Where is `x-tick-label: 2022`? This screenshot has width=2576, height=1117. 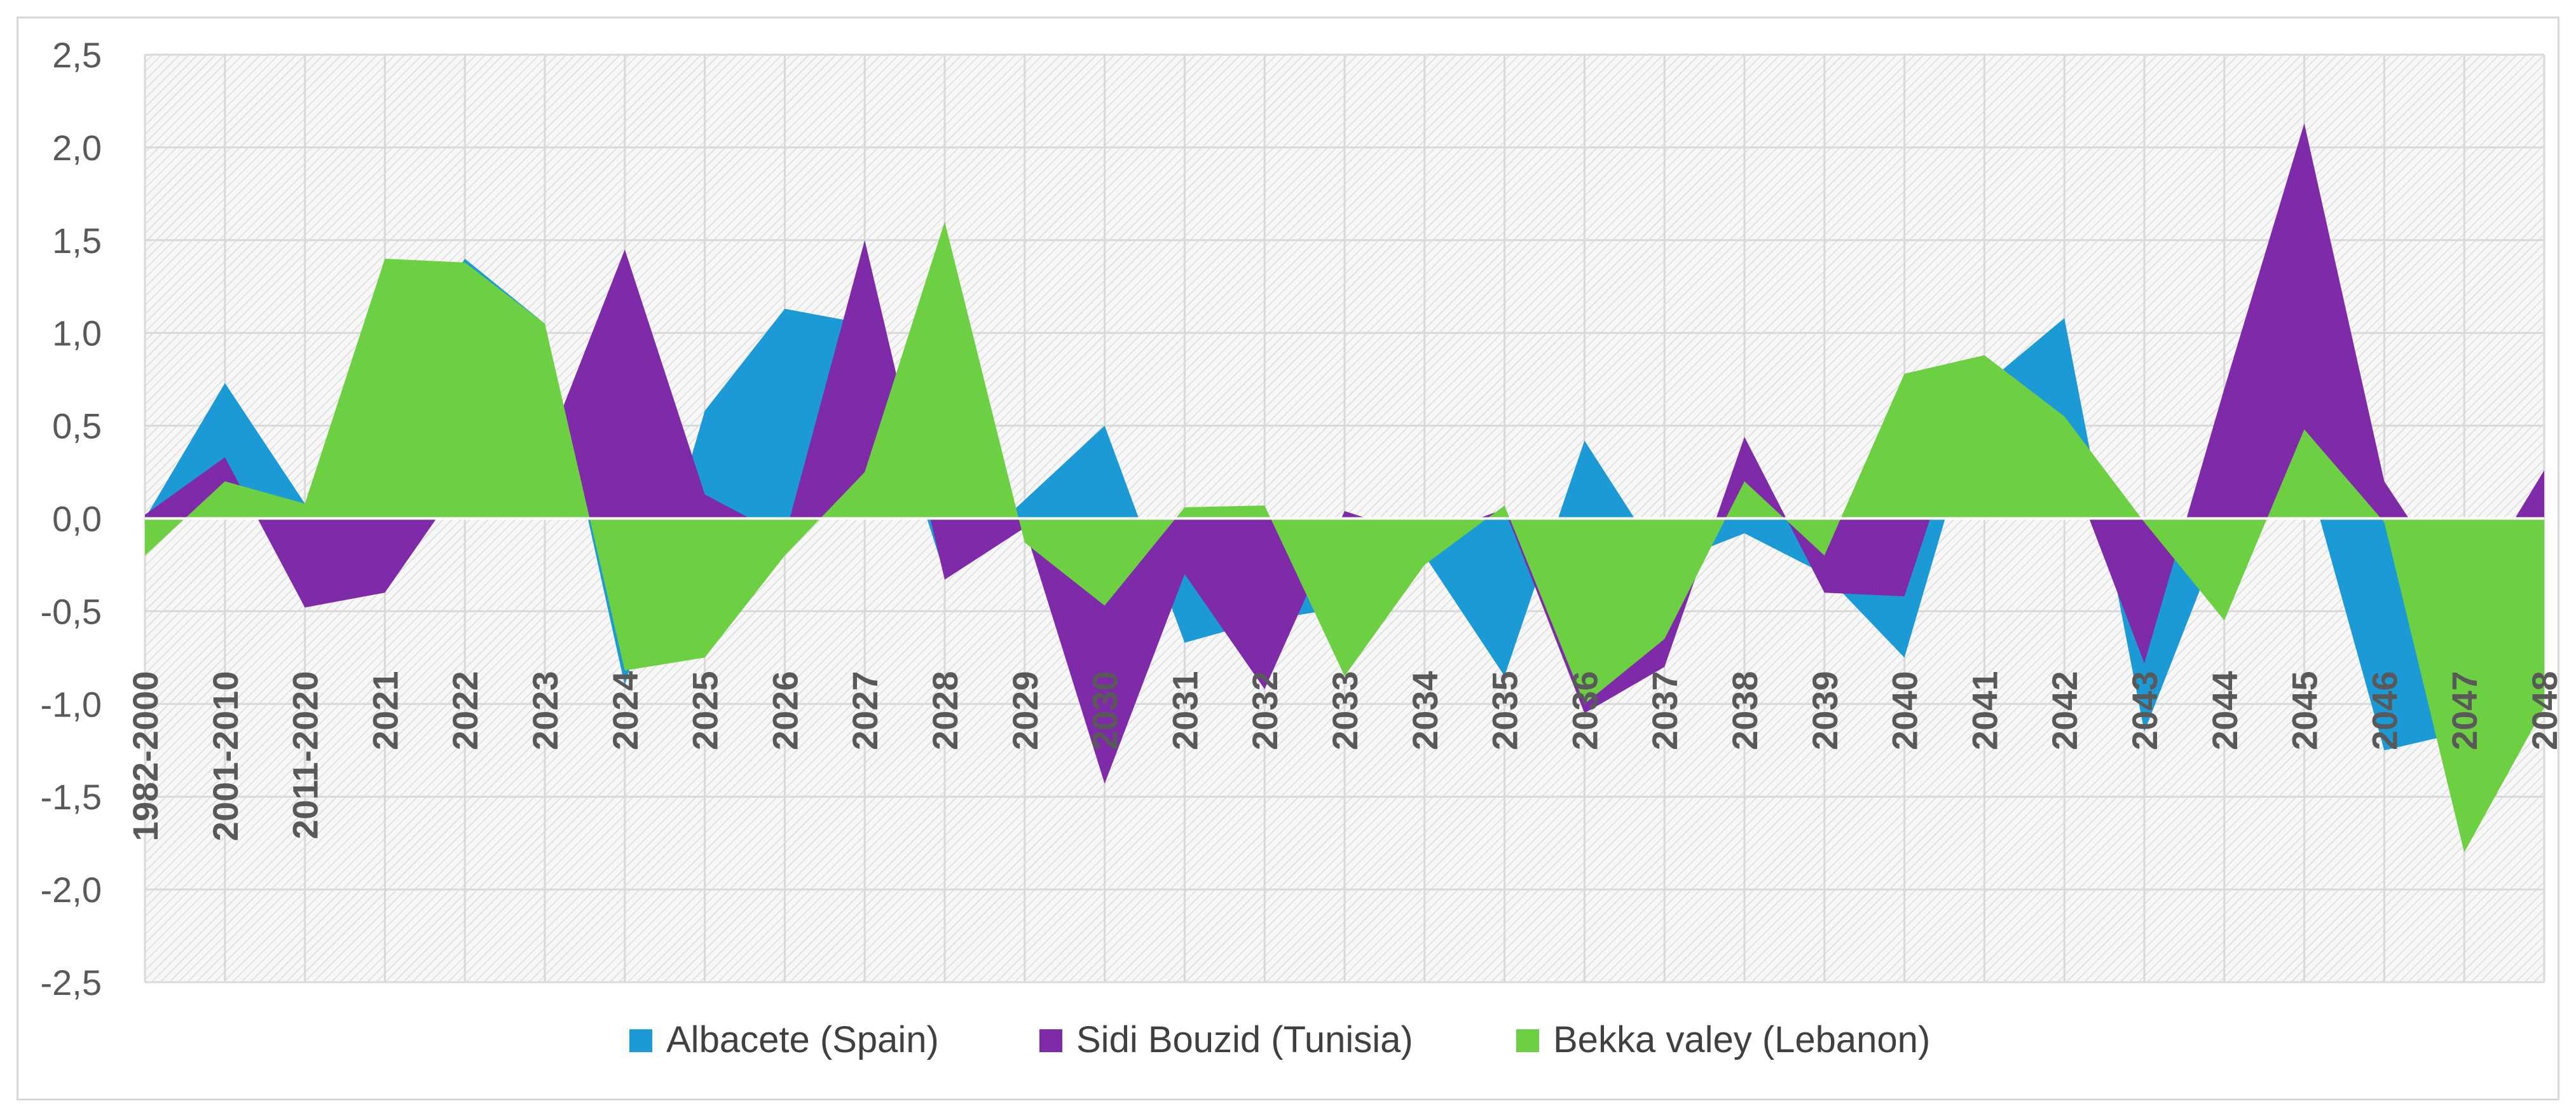 x-tick-label: 2022 is located at coordinates (465, 711).